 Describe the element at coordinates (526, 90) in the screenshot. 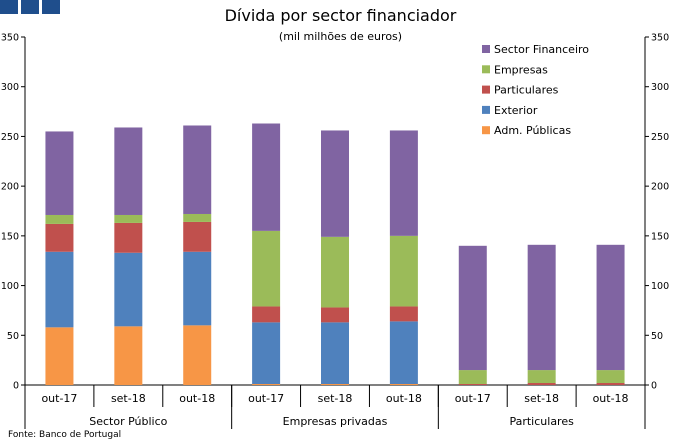

I see `legend-label: Particulares` at that location.